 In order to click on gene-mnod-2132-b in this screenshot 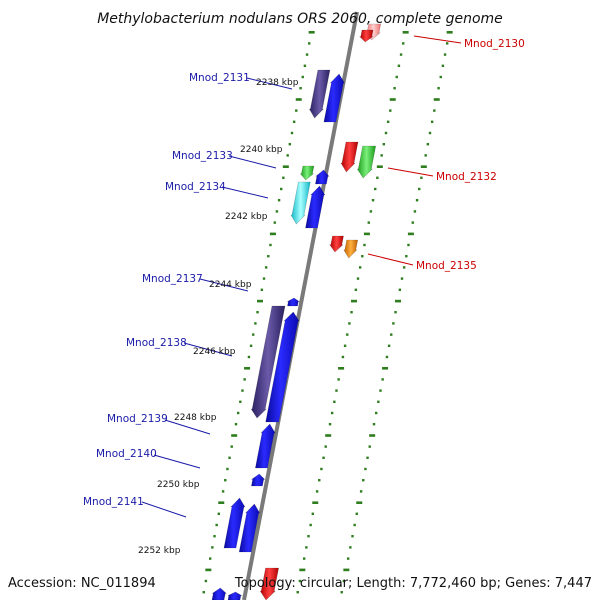, I will do `click(366, 162)`.